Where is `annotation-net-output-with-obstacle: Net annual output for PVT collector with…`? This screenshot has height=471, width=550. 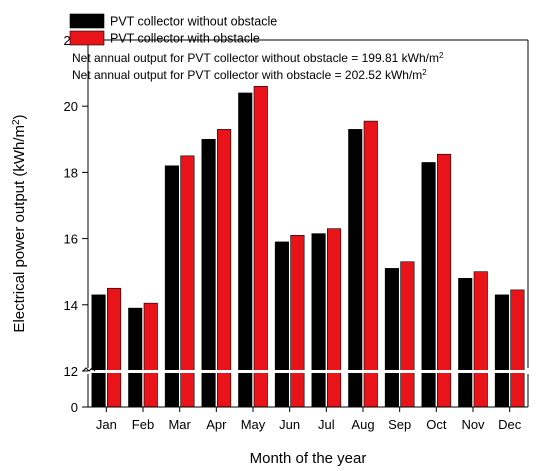 annotation-net-output-with-obstacle: Net annual output for PVT collector with… is located at coordinates (249, 75).